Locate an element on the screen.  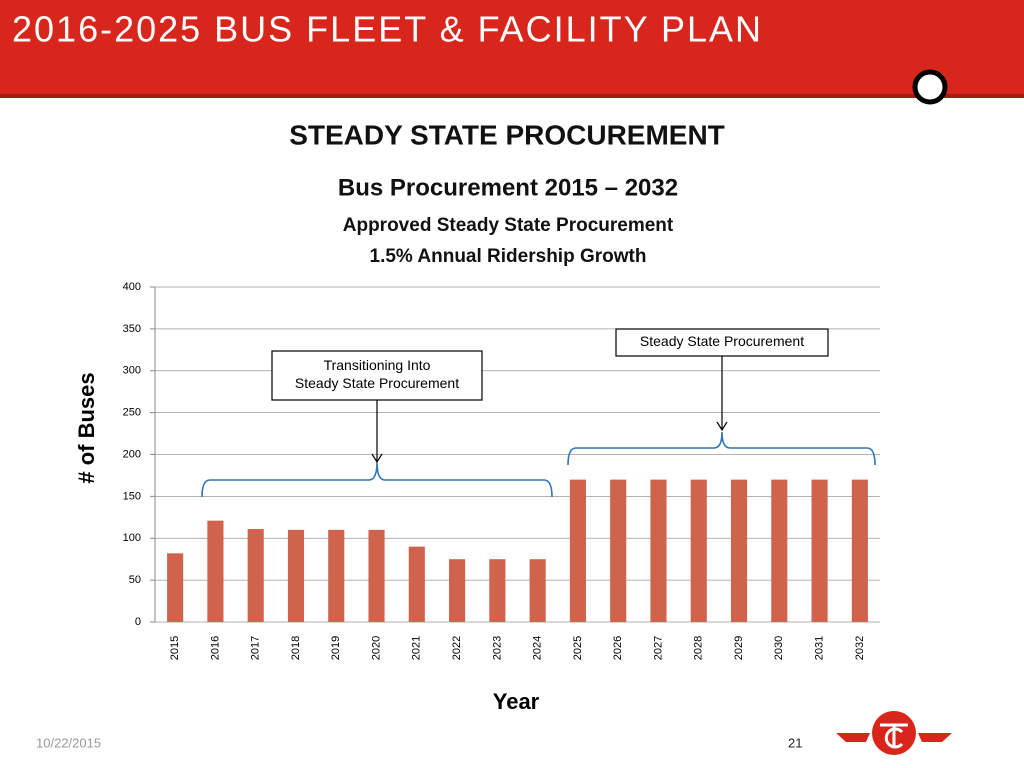
header-bar is located at coordinates (512, 47).